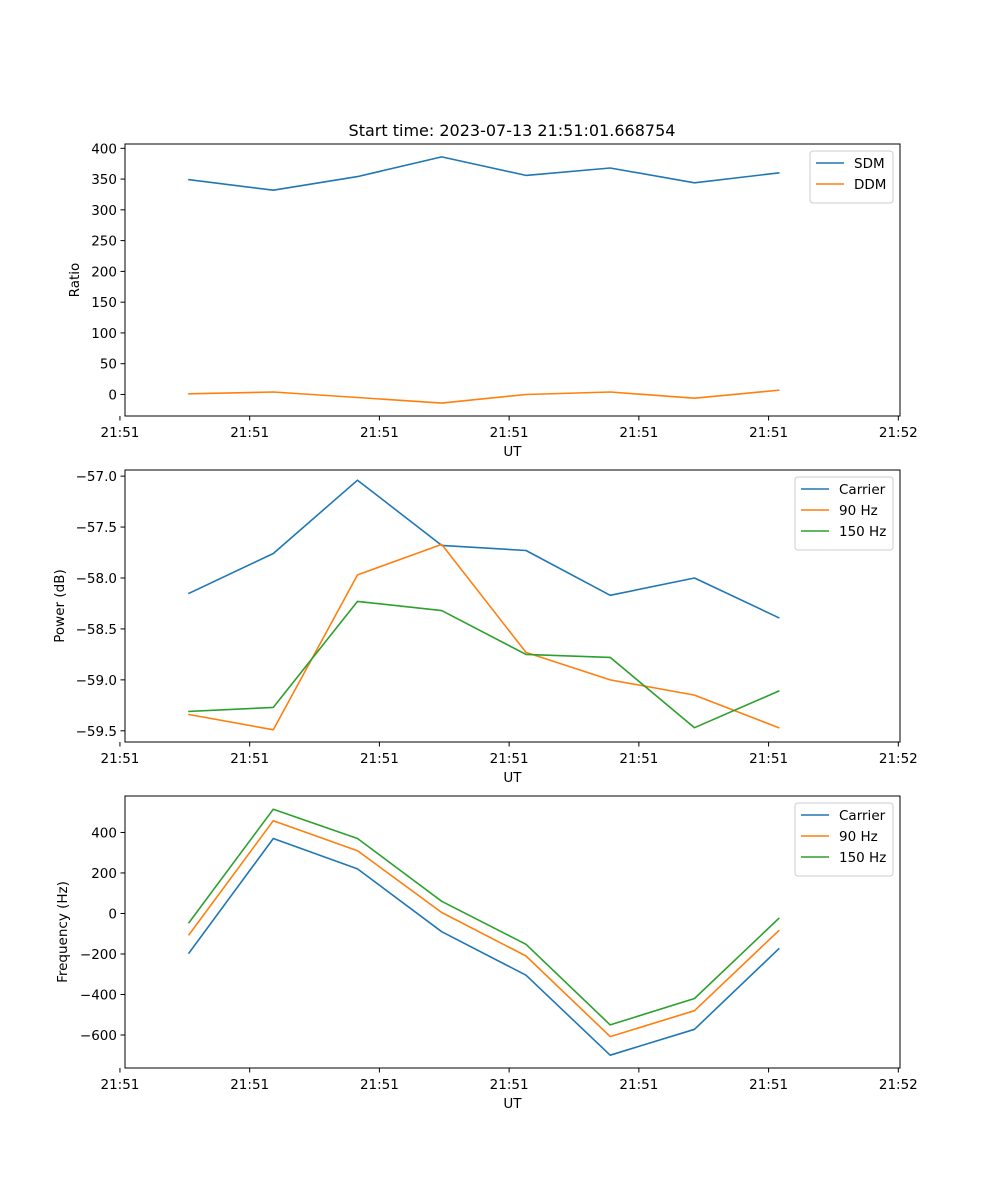 Image resolution: width=1000 pixels, height=1200 pixels. Describe the element at coordinates (96, 681) in the screenshot. I see `y-tick-label: −59.0` at that location.